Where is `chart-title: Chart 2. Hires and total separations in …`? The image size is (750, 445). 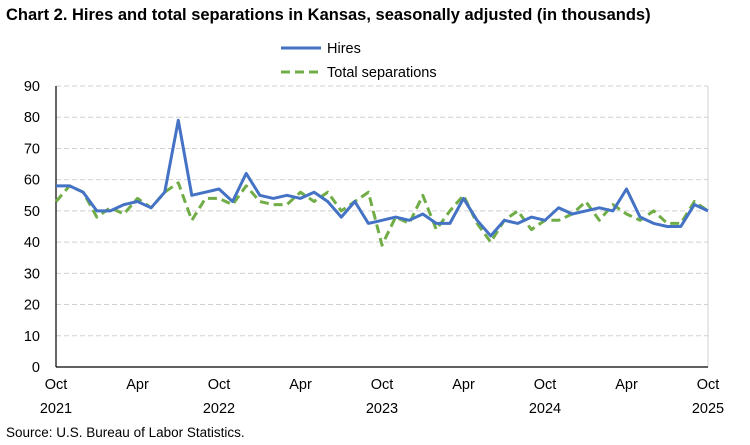 chart-title: Chart 2. Hires and total separations in … is located at coordinates (328, 15).